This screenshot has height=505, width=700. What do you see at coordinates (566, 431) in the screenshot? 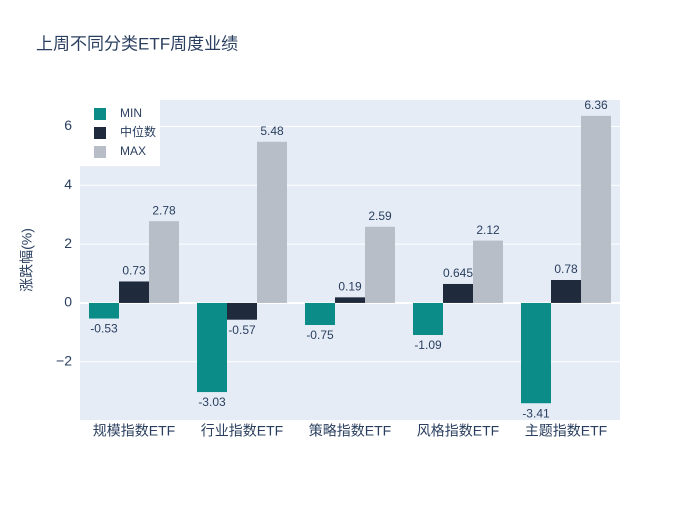
I see `x-tick-label: 主题指数ETF` at bounding box center [566, 431].